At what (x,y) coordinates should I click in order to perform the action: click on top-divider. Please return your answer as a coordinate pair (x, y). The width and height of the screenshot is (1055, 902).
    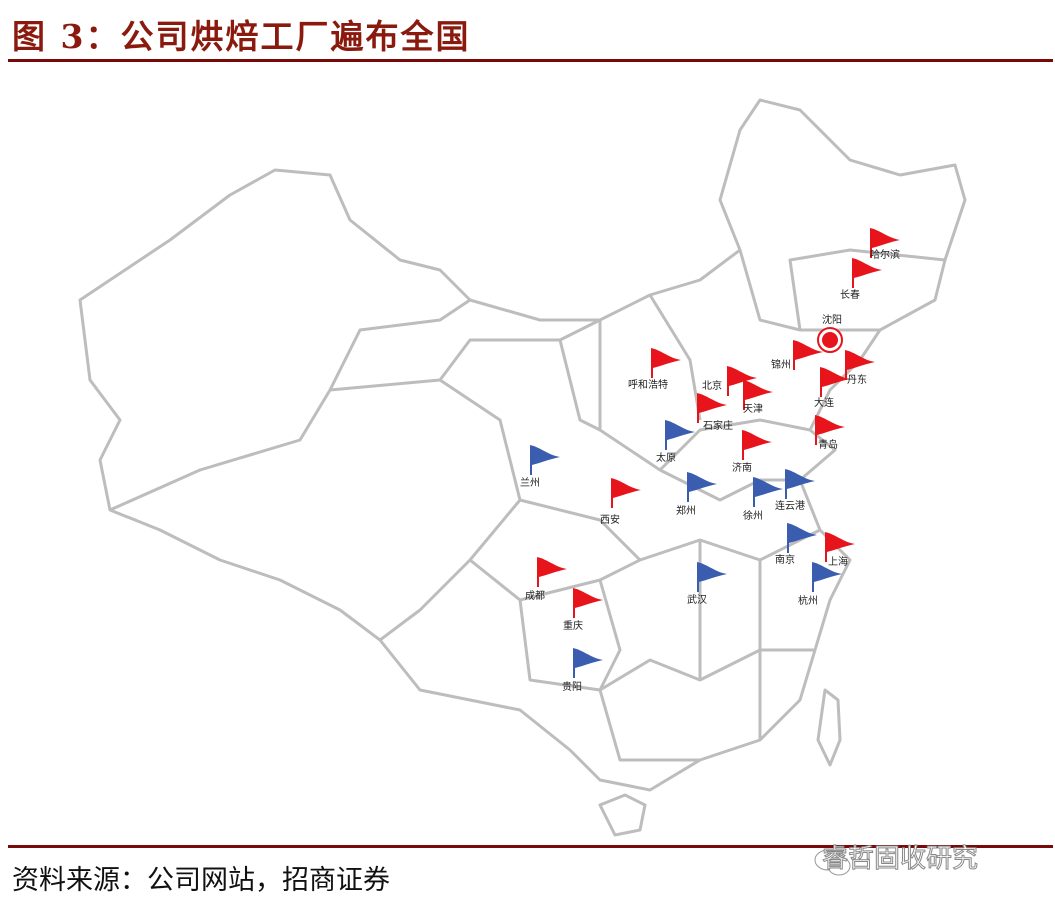
    Looking at the image, I should click on (530, 60).